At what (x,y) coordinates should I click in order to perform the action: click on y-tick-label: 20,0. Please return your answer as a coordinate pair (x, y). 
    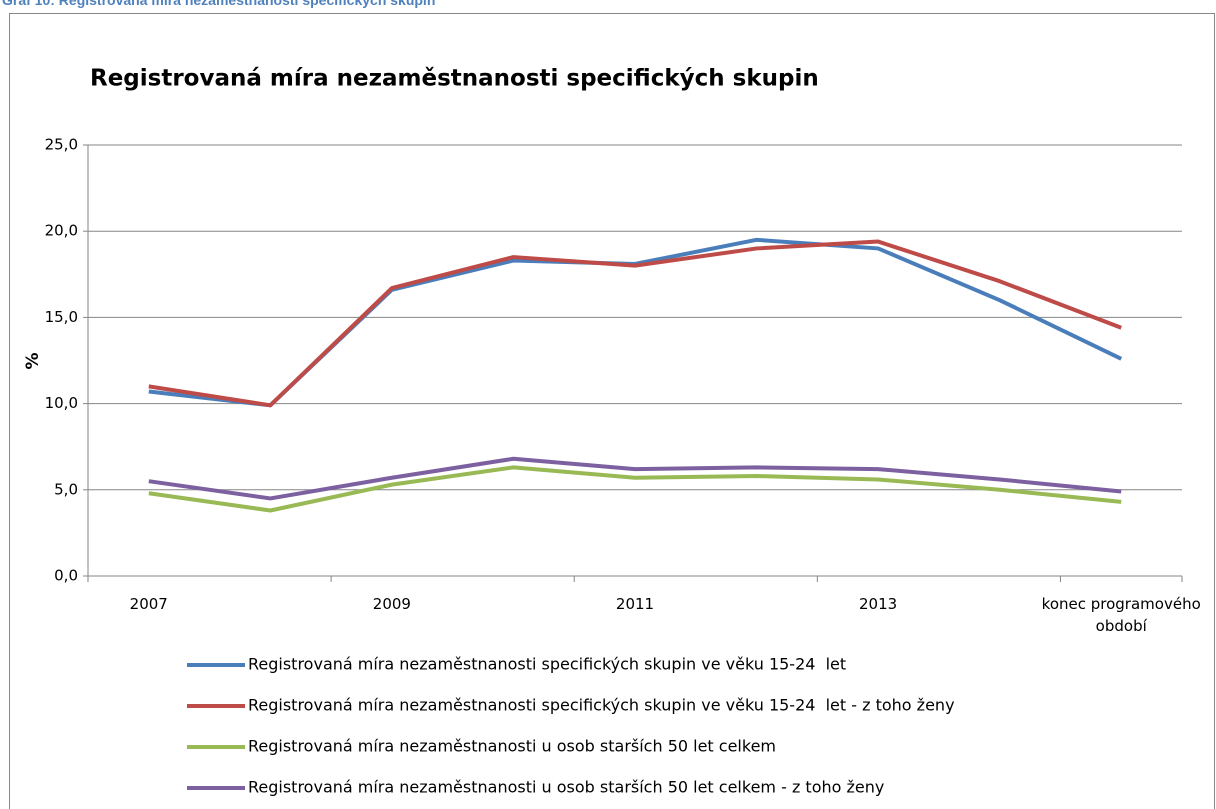
    Looking at the image, I should click on (61, 231).